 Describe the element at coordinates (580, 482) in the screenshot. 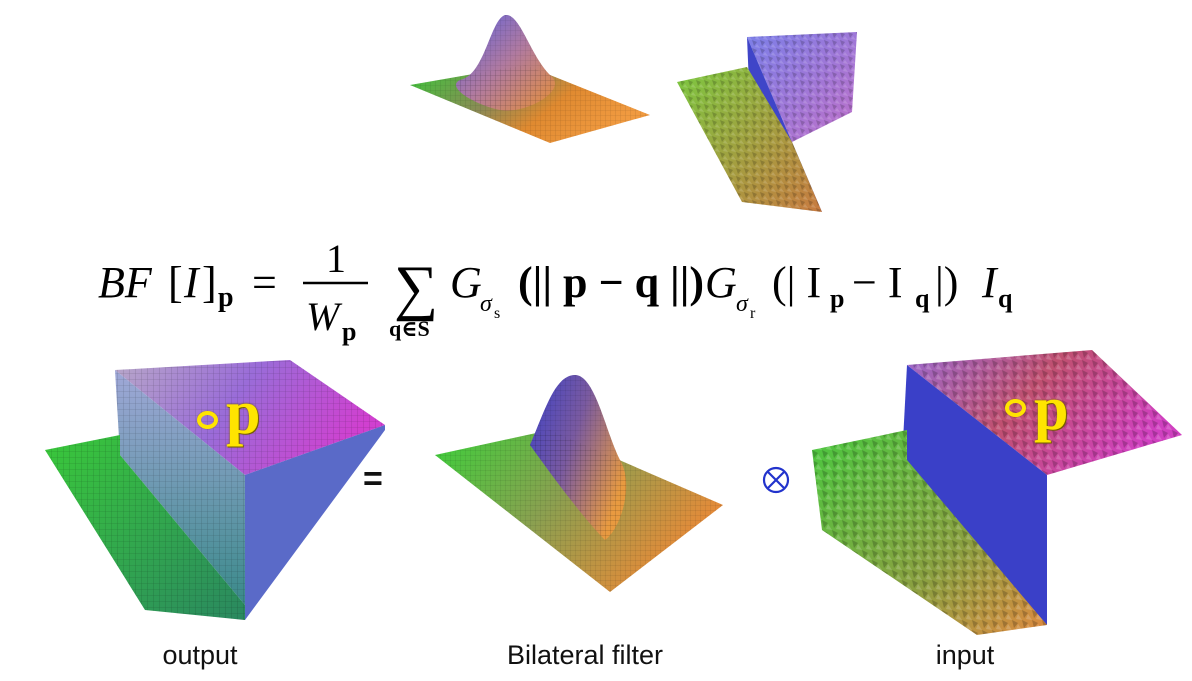

I see `bilateral-filter-surface` at that location.